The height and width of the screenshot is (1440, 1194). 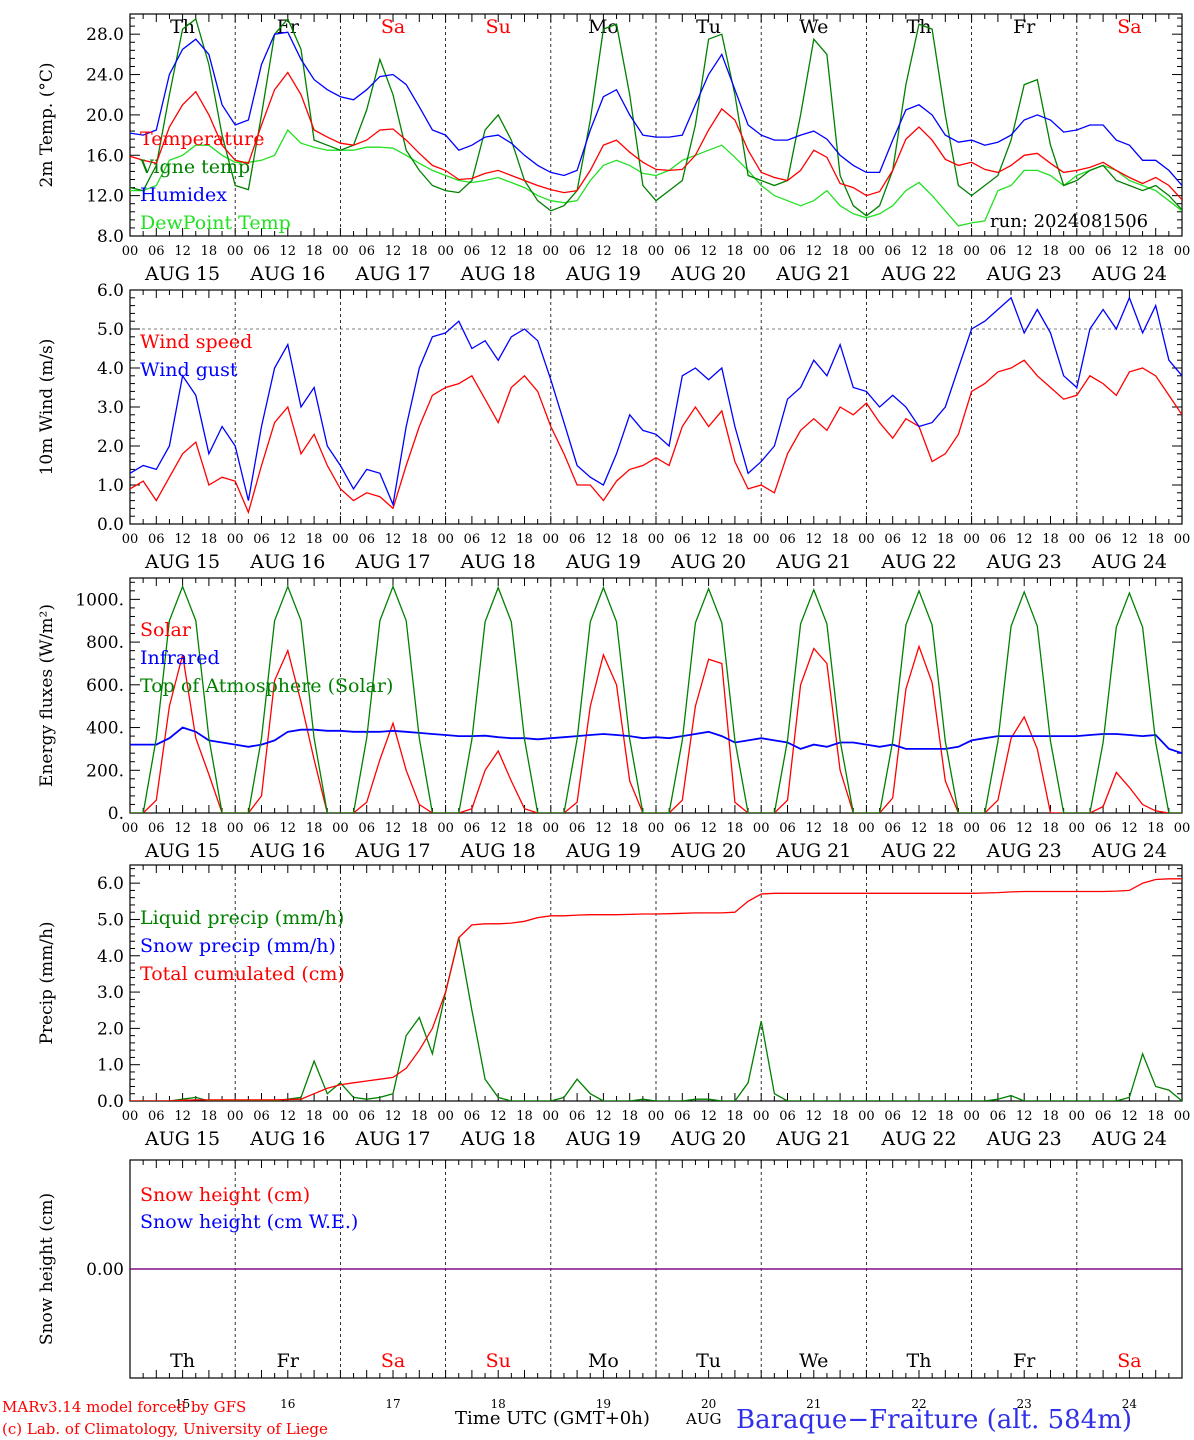 I want to click on day-number-label: 17, so click(x=392, y=1404).